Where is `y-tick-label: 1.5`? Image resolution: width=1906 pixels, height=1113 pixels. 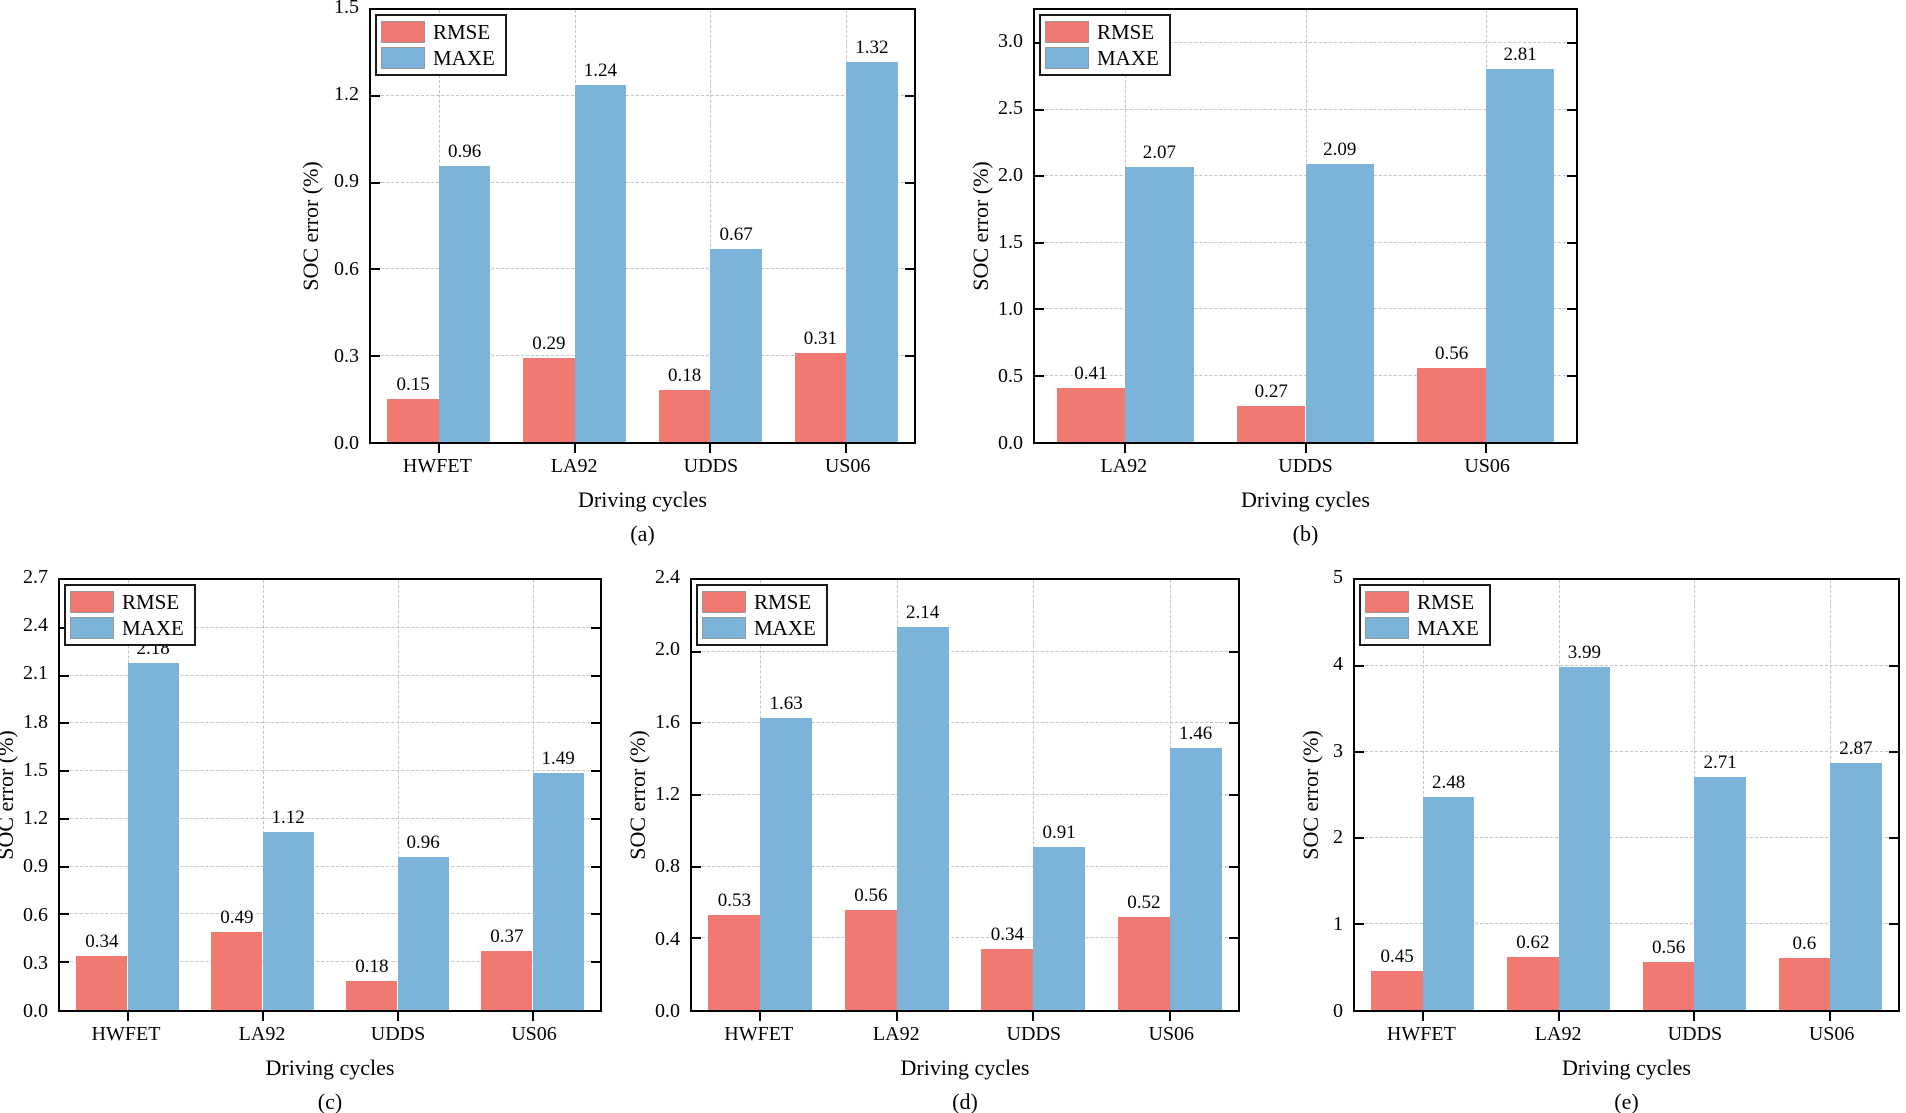
y-tick-label: 1.5 is located at coordinates (346, 9).